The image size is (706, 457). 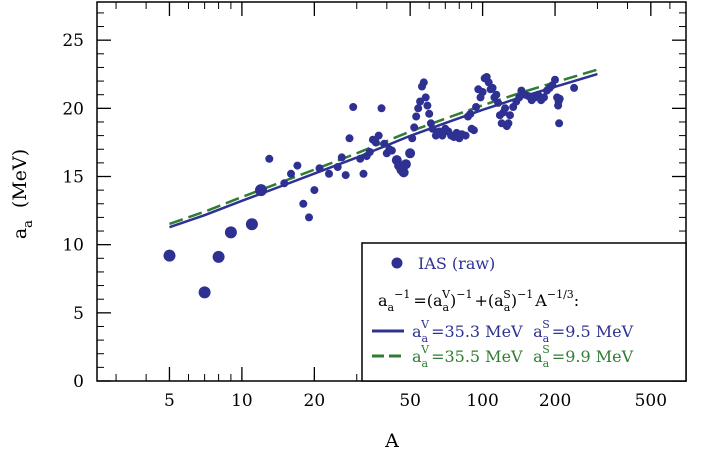 What do you see at coordinates (397, 263) in the screenshot?
I see `legend-scatter-marker` at bounding box center [397, 263].